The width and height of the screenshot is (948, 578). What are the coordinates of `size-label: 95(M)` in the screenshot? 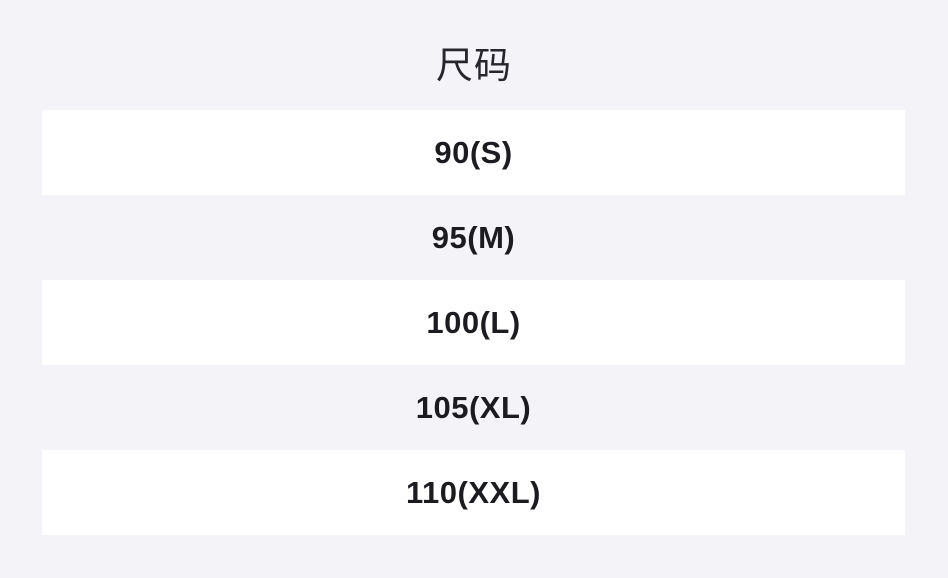 It's located at (473, 237).